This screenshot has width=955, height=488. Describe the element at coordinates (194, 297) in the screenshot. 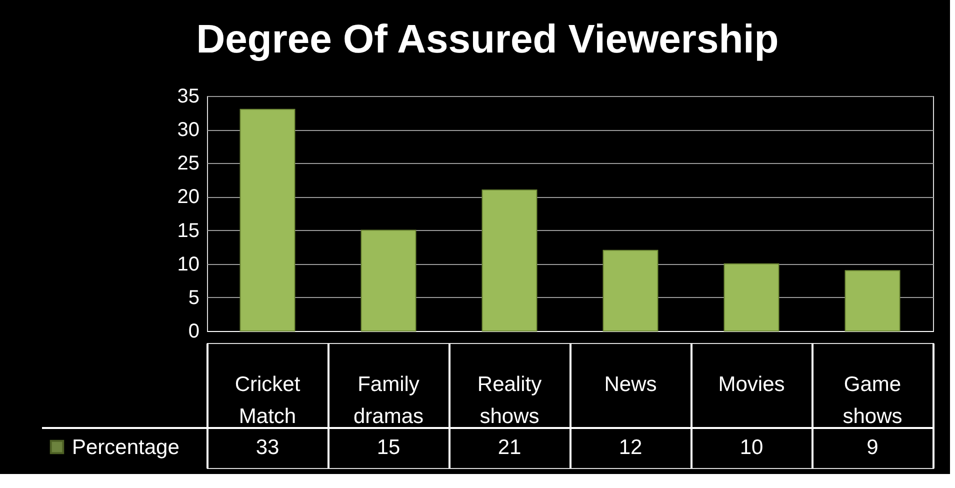

I see `y-tick-label: 5` at that location.